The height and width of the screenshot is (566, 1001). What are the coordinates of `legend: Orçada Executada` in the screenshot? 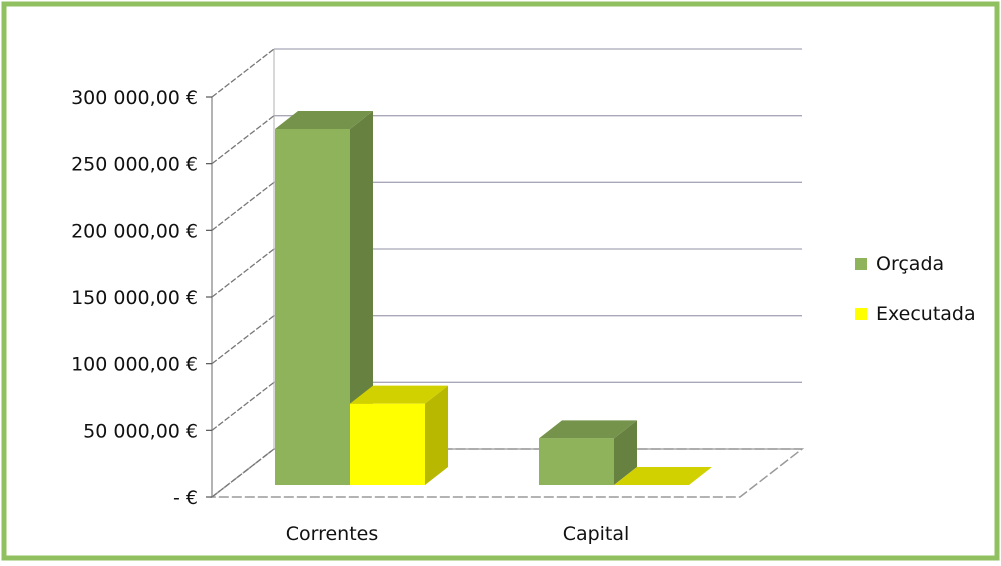 It's located at (915, 289).